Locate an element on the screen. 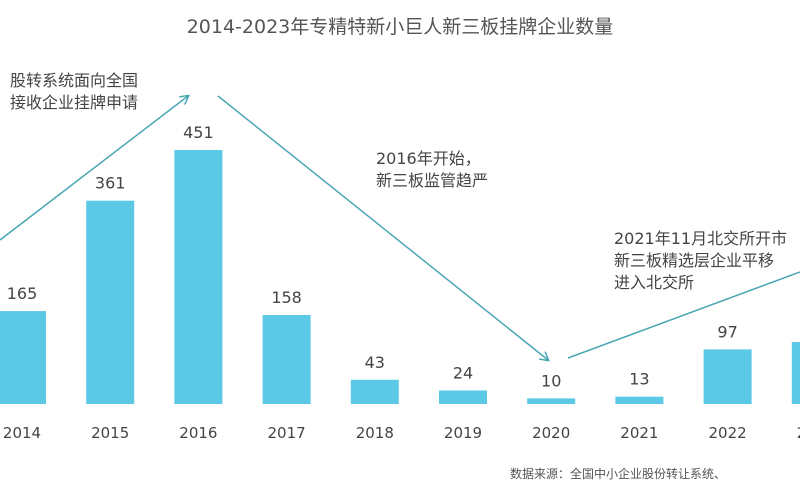  annotation-line: 接收企业挂牌申请 is located at coordinates (74, 102).